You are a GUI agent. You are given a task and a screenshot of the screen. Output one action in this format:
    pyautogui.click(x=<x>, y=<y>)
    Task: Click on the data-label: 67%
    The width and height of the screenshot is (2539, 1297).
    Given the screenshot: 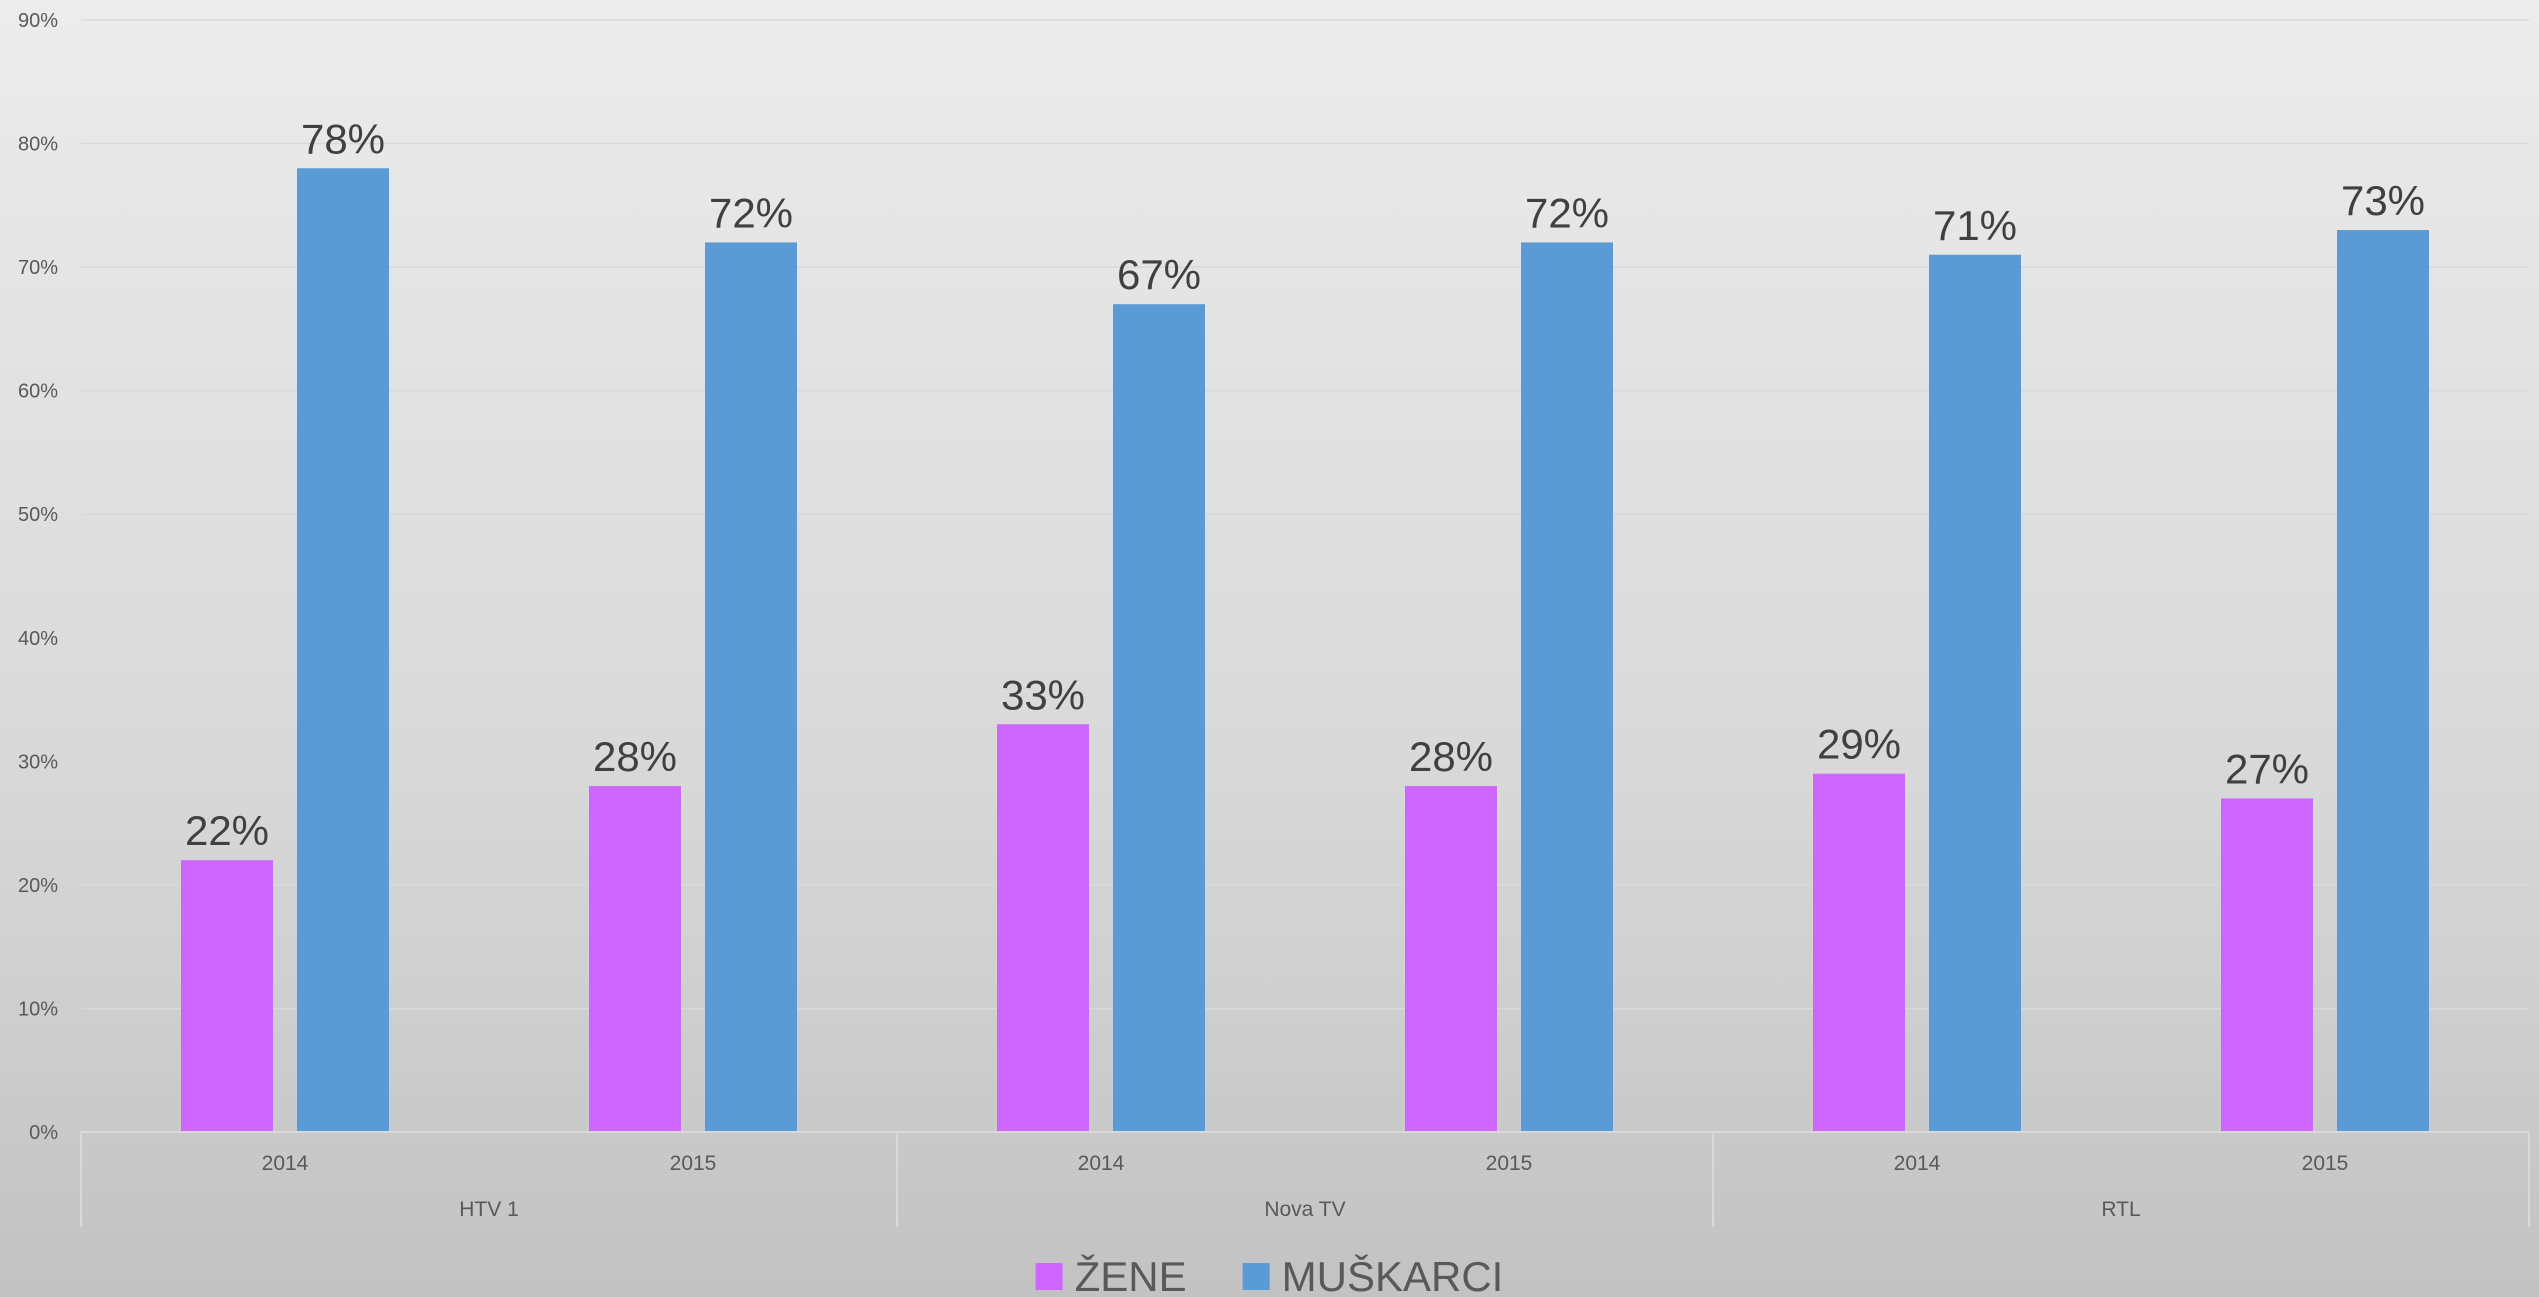 What is the action you would take?
    pyautogui.click(x=1159, y=274)
    